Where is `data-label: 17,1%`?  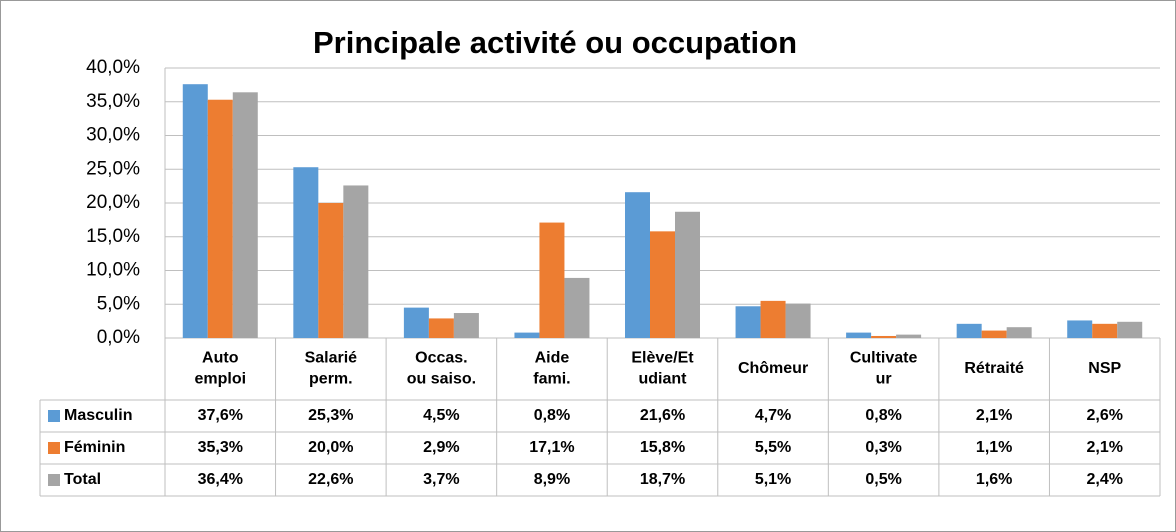 data-label: 17,1% is located at coordinates (551, 447).